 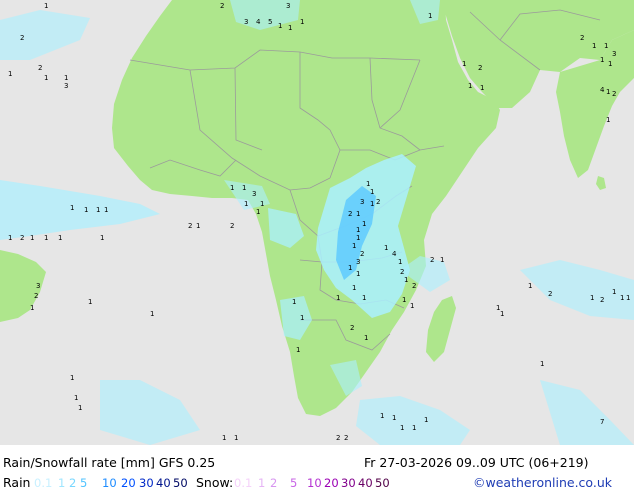 I want to click on india-landmass, so click(x=595, y=104).